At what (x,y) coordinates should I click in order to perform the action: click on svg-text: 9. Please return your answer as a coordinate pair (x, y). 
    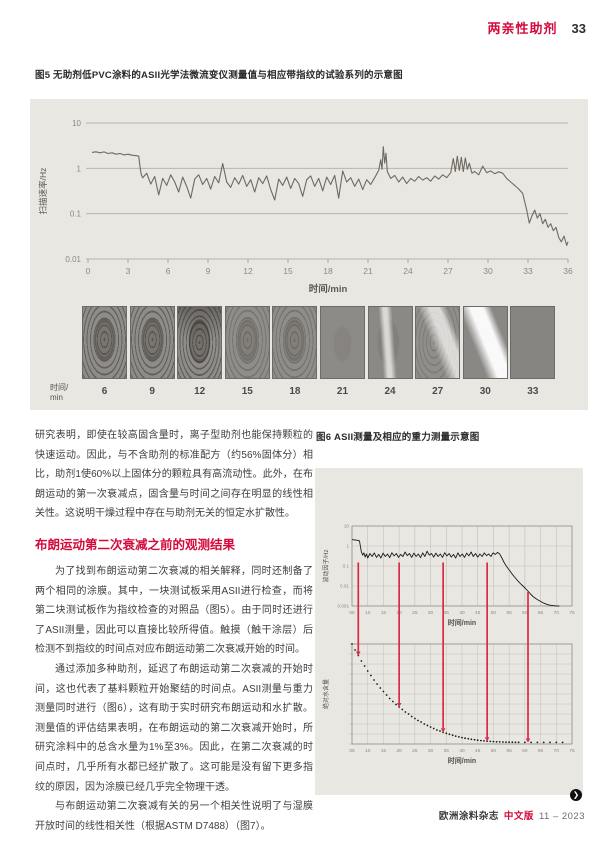
    Looking at the image, I should click on (208, 271).